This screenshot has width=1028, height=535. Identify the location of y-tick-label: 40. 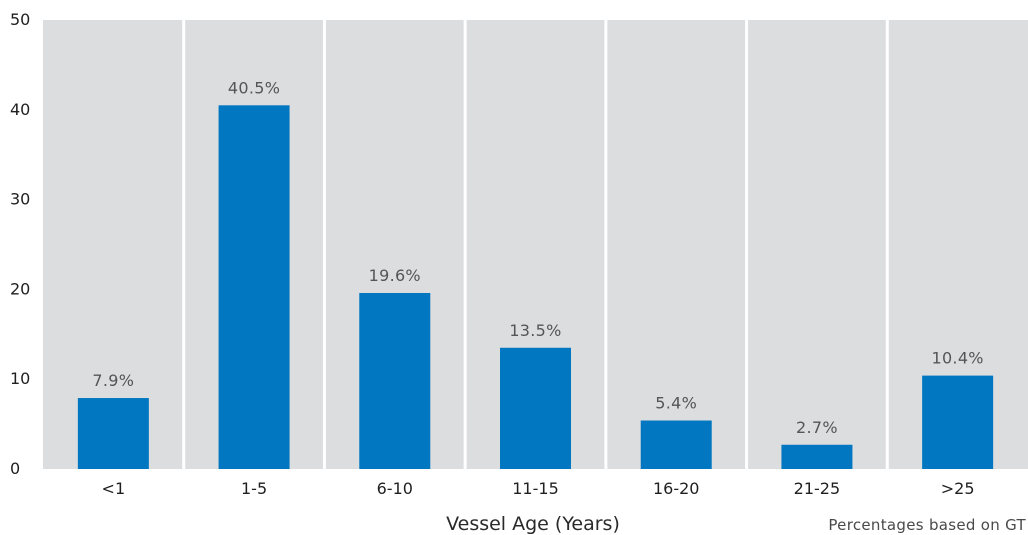
(20, 109).